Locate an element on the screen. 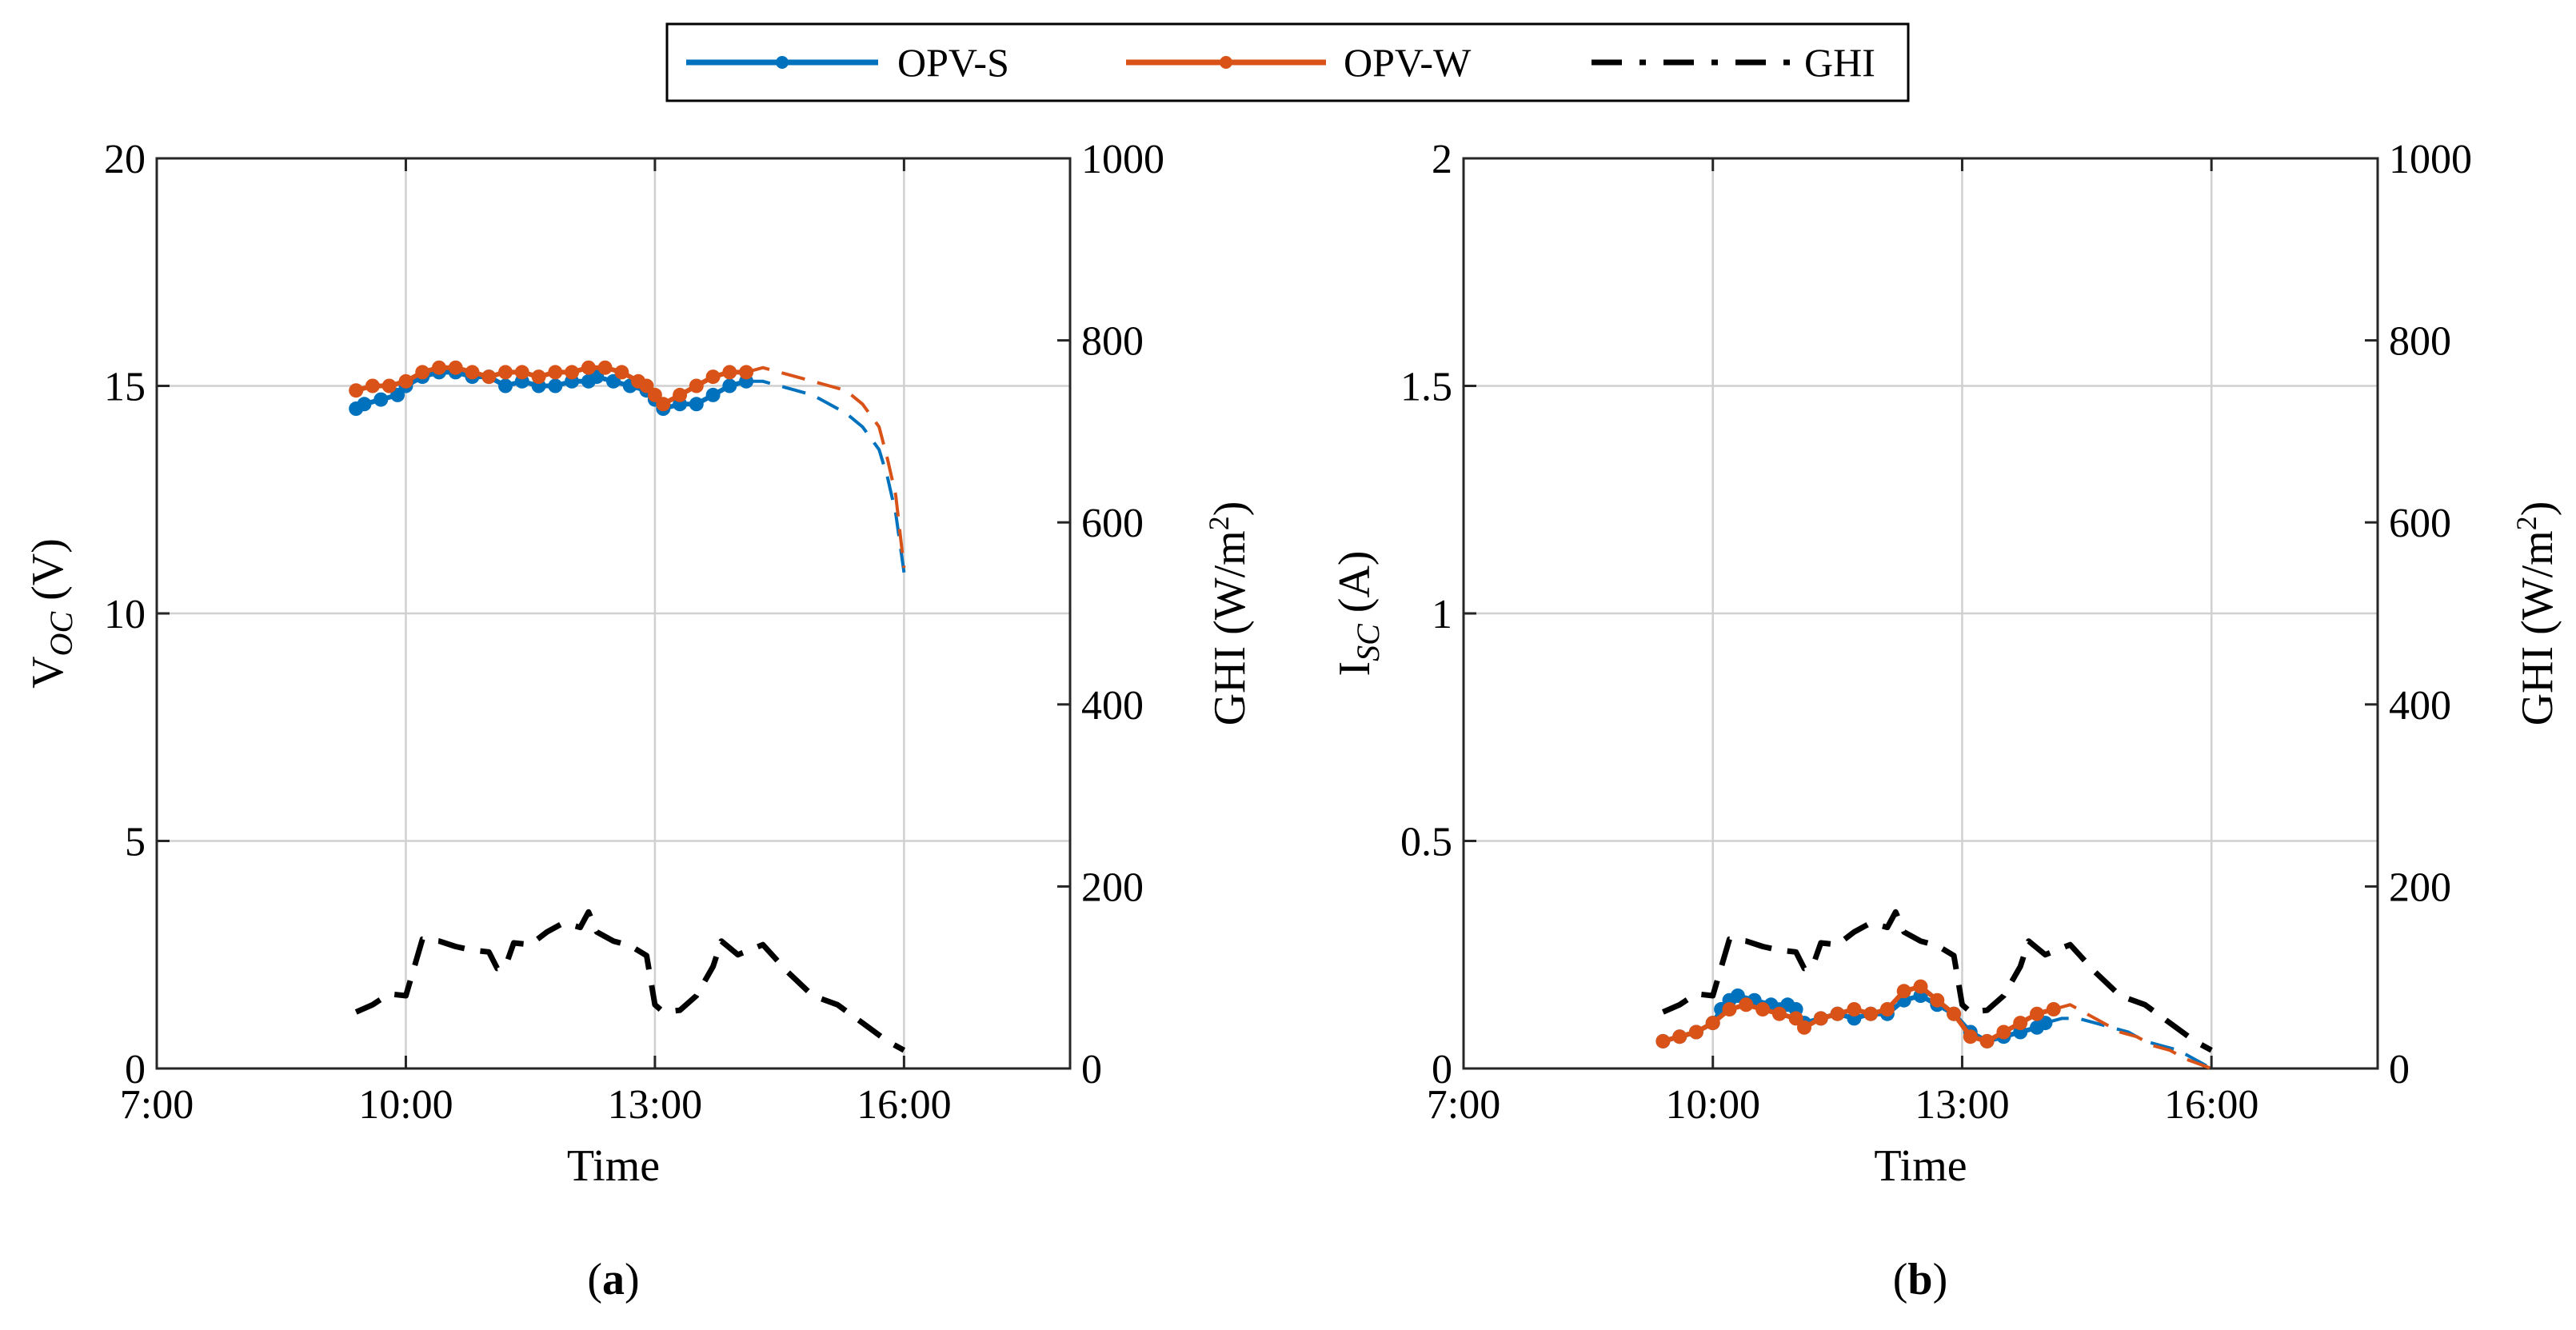  series-ghi-a is located at coordinates (630, 981).